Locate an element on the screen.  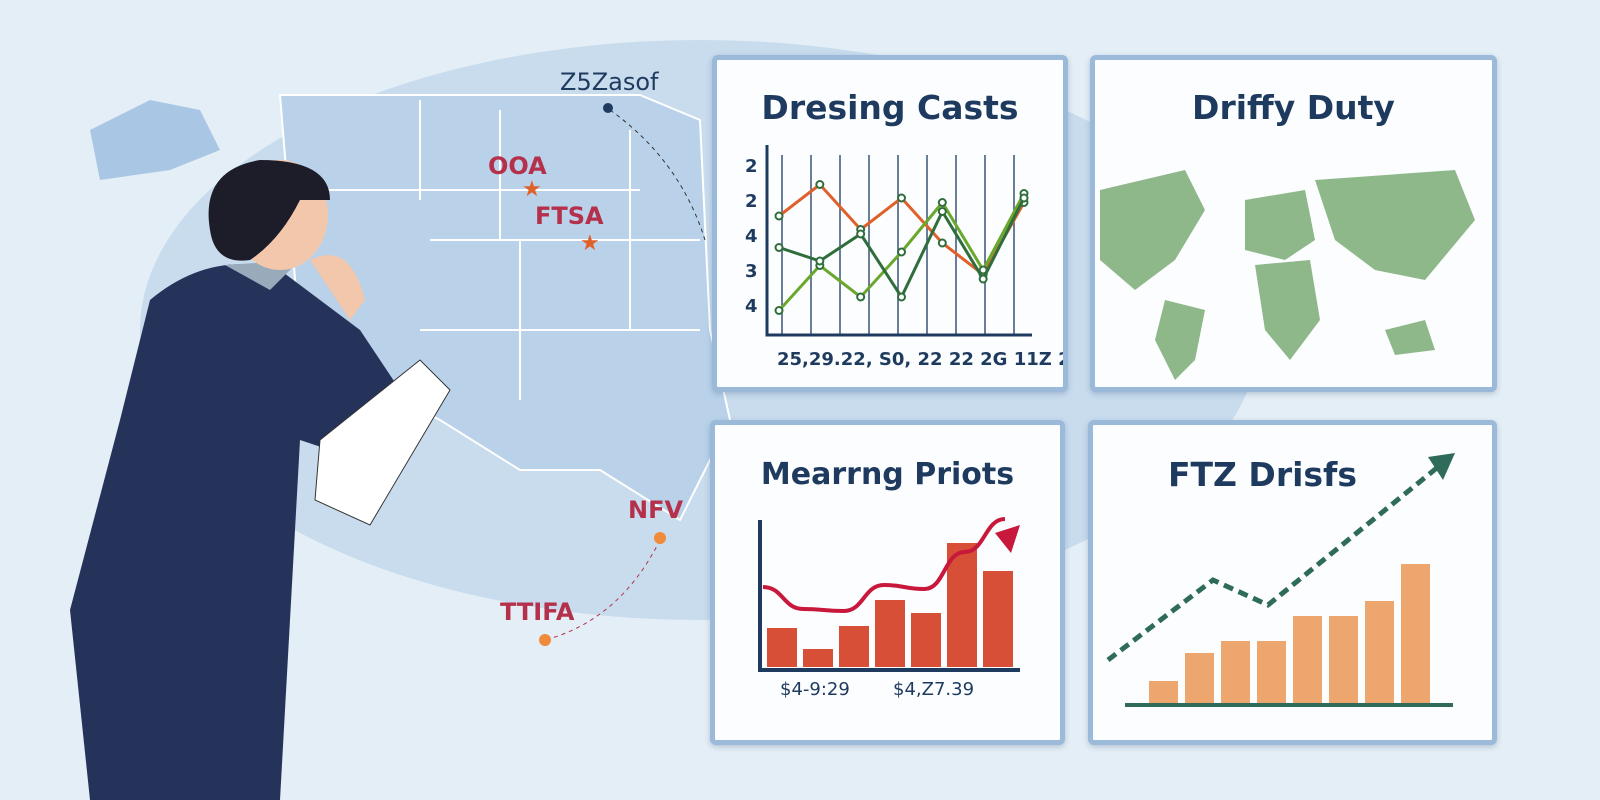
bar-chart is located at coordinates (889, 594).